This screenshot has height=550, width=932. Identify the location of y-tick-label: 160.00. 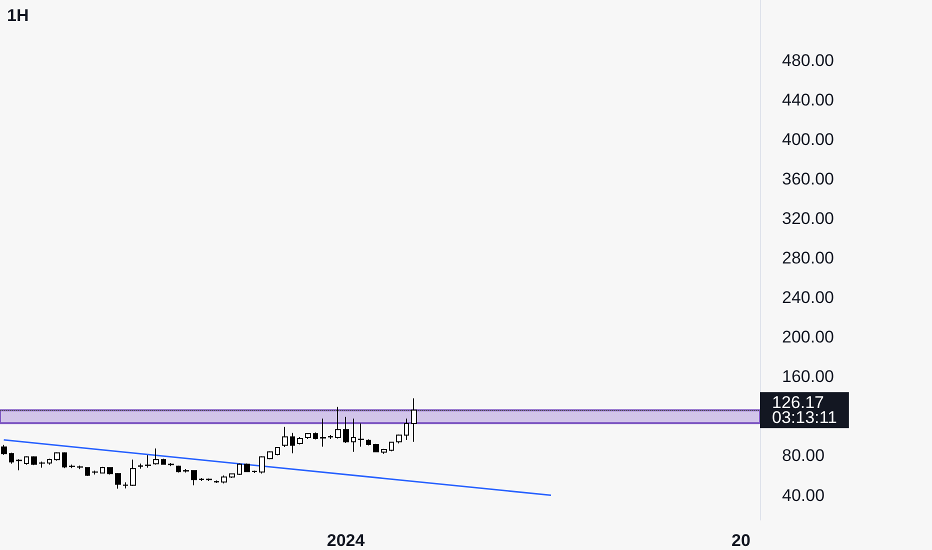
(808, 376).